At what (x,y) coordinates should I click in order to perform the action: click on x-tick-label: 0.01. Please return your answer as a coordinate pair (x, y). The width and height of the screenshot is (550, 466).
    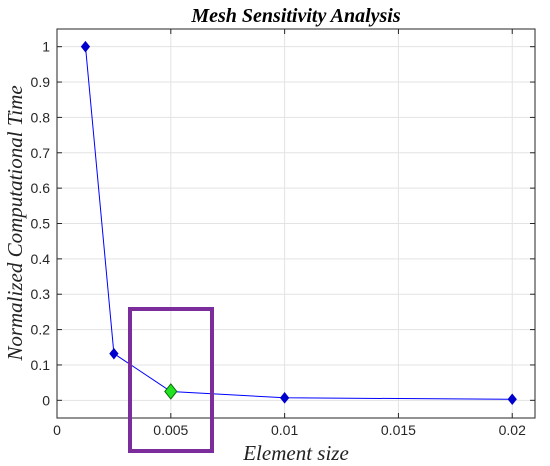
    Looking at the image, I should click on (284, 430).